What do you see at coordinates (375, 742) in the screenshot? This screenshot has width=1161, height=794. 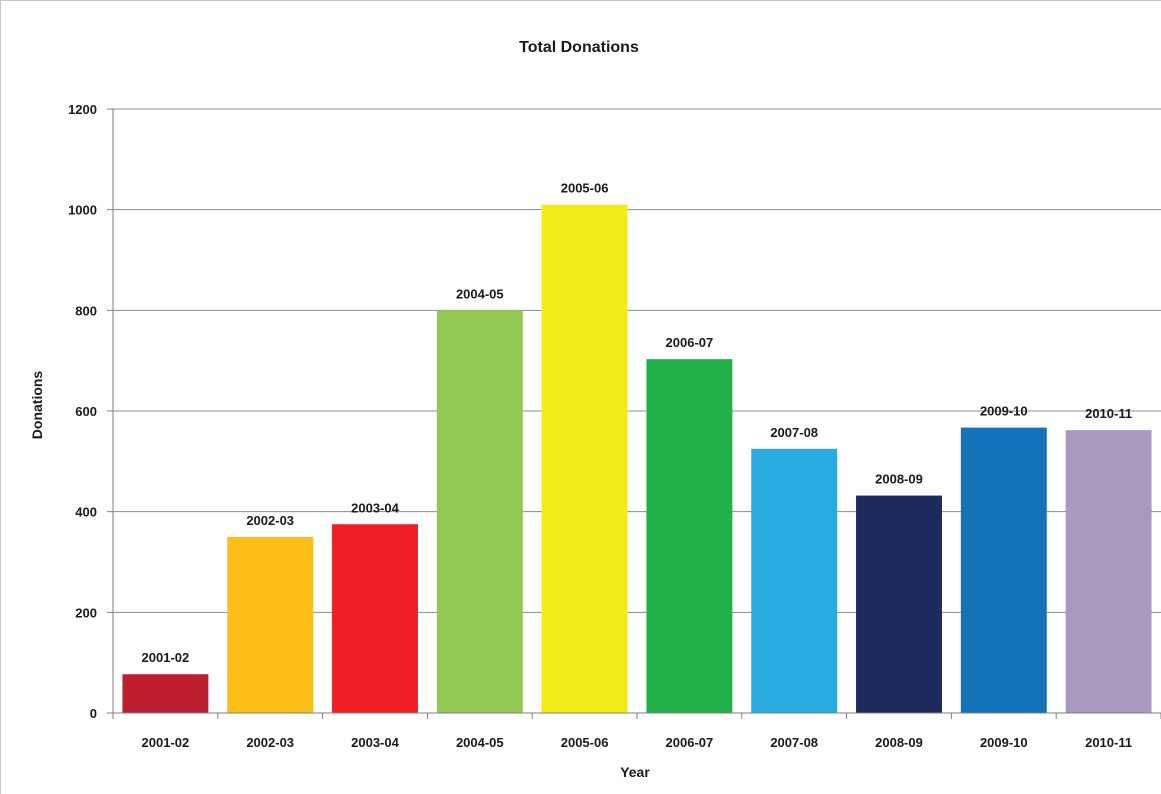 I see `x-tick-label: 2003-04` at bounding box center [375, 742].